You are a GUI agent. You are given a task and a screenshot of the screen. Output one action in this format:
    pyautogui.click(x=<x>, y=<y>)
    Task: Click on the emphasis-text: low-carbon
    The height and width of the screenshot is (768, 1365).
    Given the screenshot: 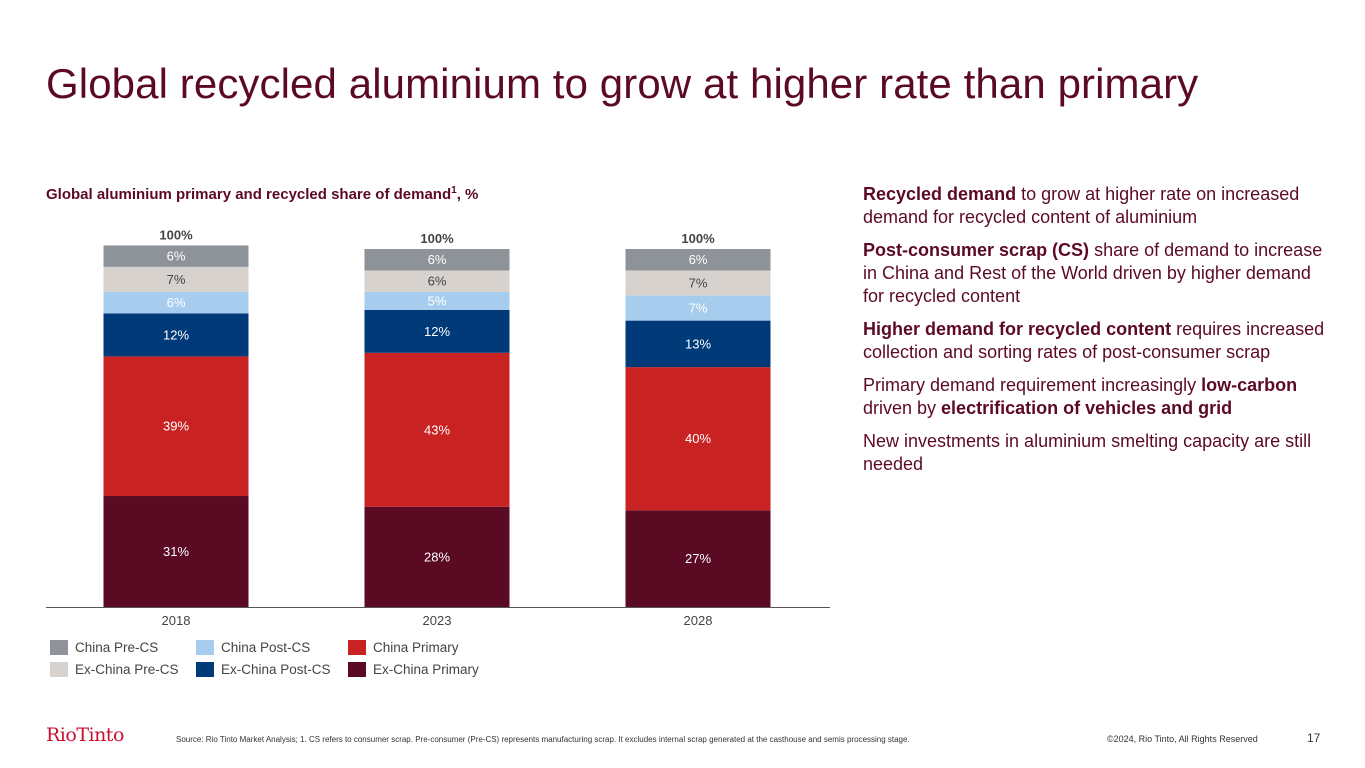 What is the action you would take?
    pyautogui.click(x=1249, y=385)
    